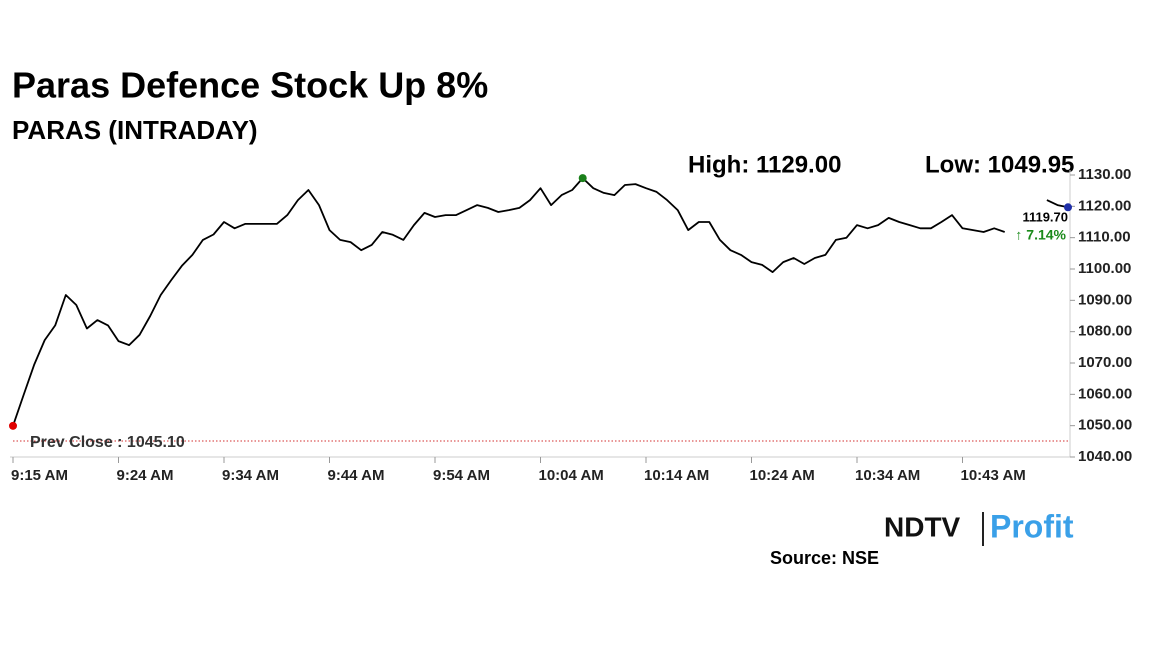  I want to click on x-tick-label: 9:15 AM, so click(39, 475).